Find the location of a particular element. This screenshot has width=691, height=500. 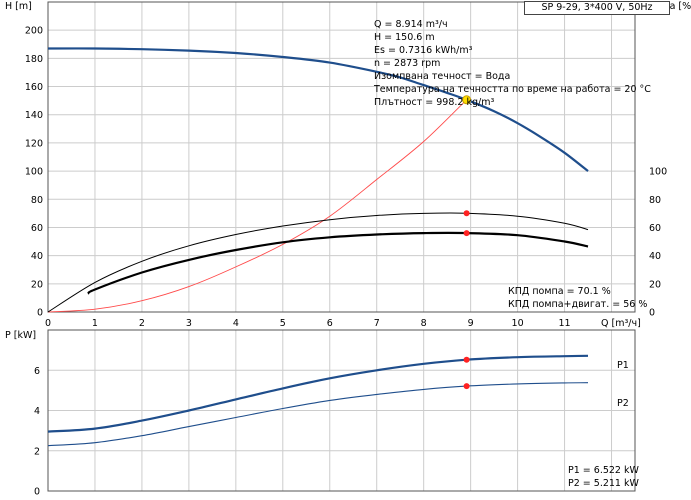

eta-tick-label: 20 is located at coordinates (655, 284).